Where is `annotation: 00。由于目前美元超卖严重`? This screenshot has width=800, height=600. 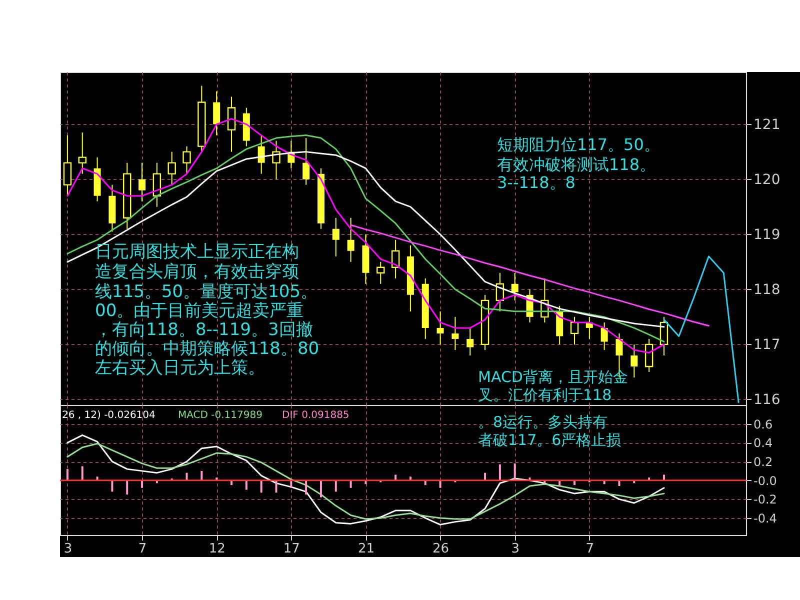
annotation: 00。由于目前美元超卖严重 is located at coordinates (199, 311).